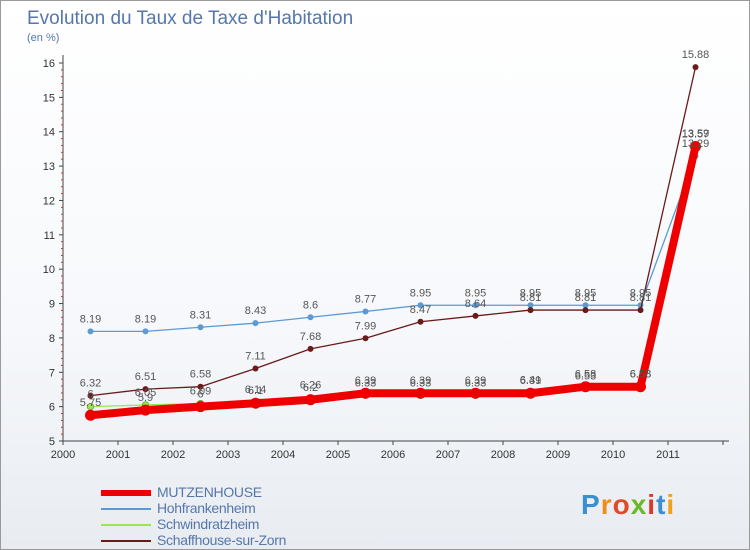  What do you see at coordinates (126, 509) in the screenshot?
I see `legend-swatch-hohfrankenheim` at bounding box center [126, 509].